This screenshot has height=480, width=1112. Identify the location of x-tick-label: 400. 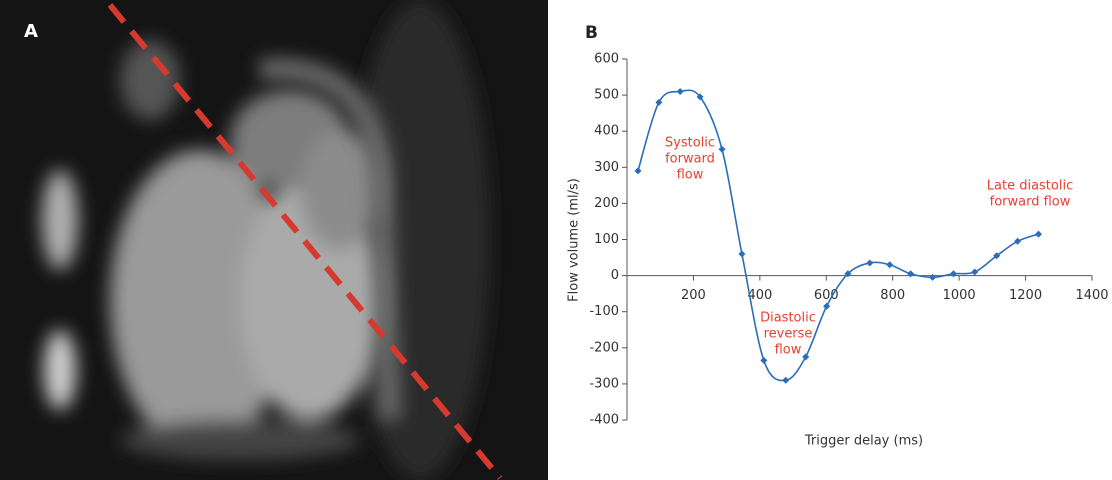
(759, 295).